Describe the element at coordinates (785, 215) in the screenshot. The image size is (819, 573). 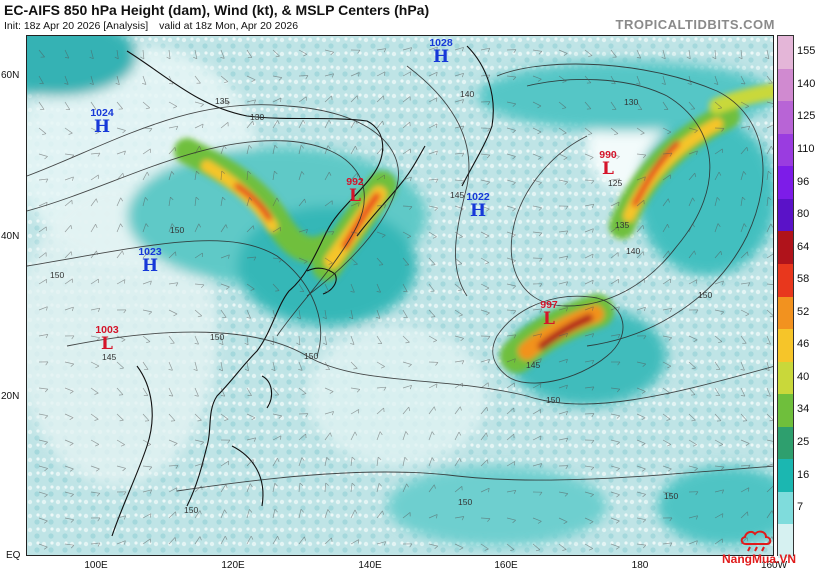
I see `colorbar-segment` at that location.